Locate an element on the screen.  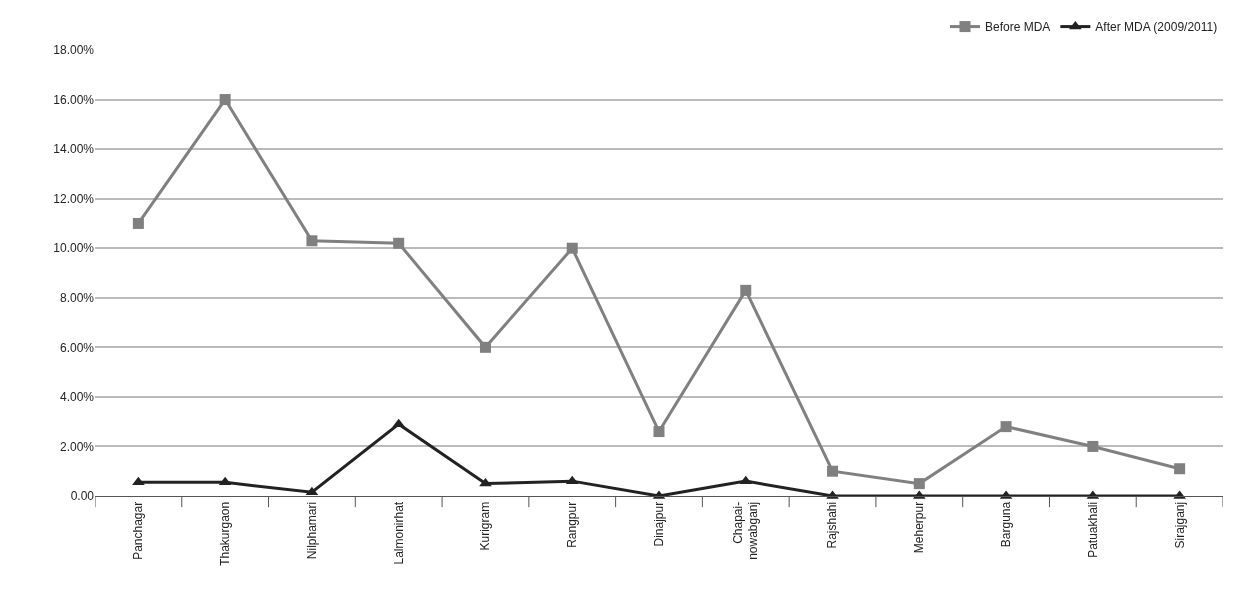
x-tick-label: Patuakhali is located at coordinates (1092, 529).